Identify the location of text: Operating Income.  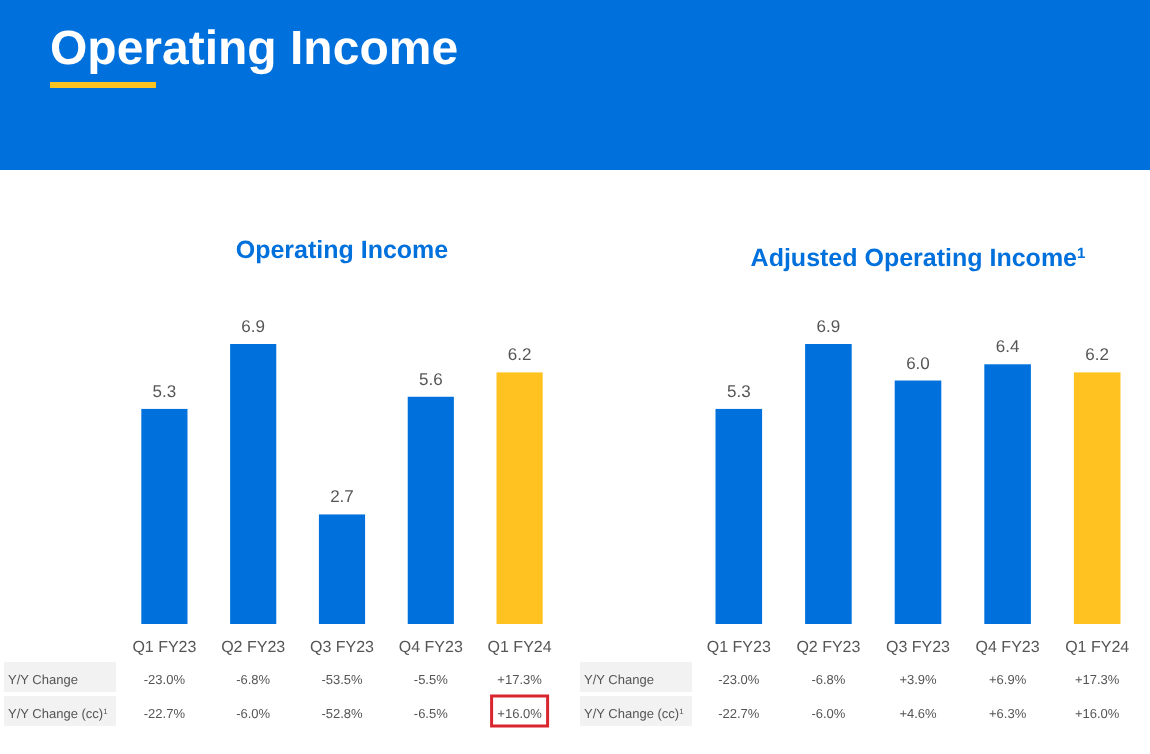
(254, 49).